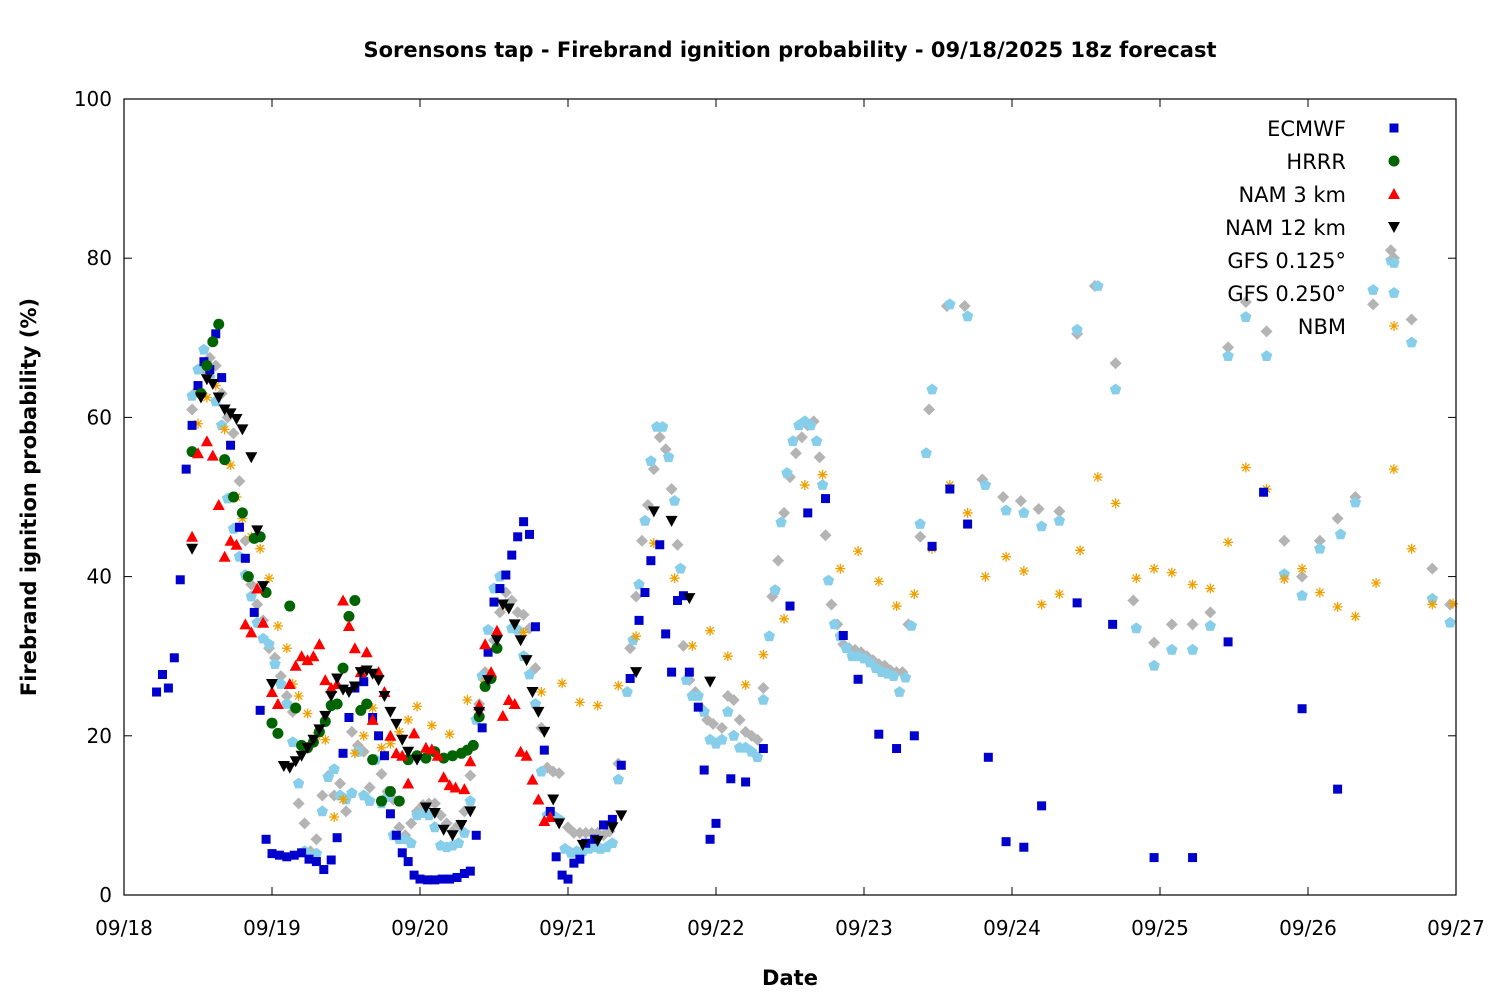  Describe the element at coordinates (1316, 162) in the screenshot. I see `legend-label: HRRR` at that location.